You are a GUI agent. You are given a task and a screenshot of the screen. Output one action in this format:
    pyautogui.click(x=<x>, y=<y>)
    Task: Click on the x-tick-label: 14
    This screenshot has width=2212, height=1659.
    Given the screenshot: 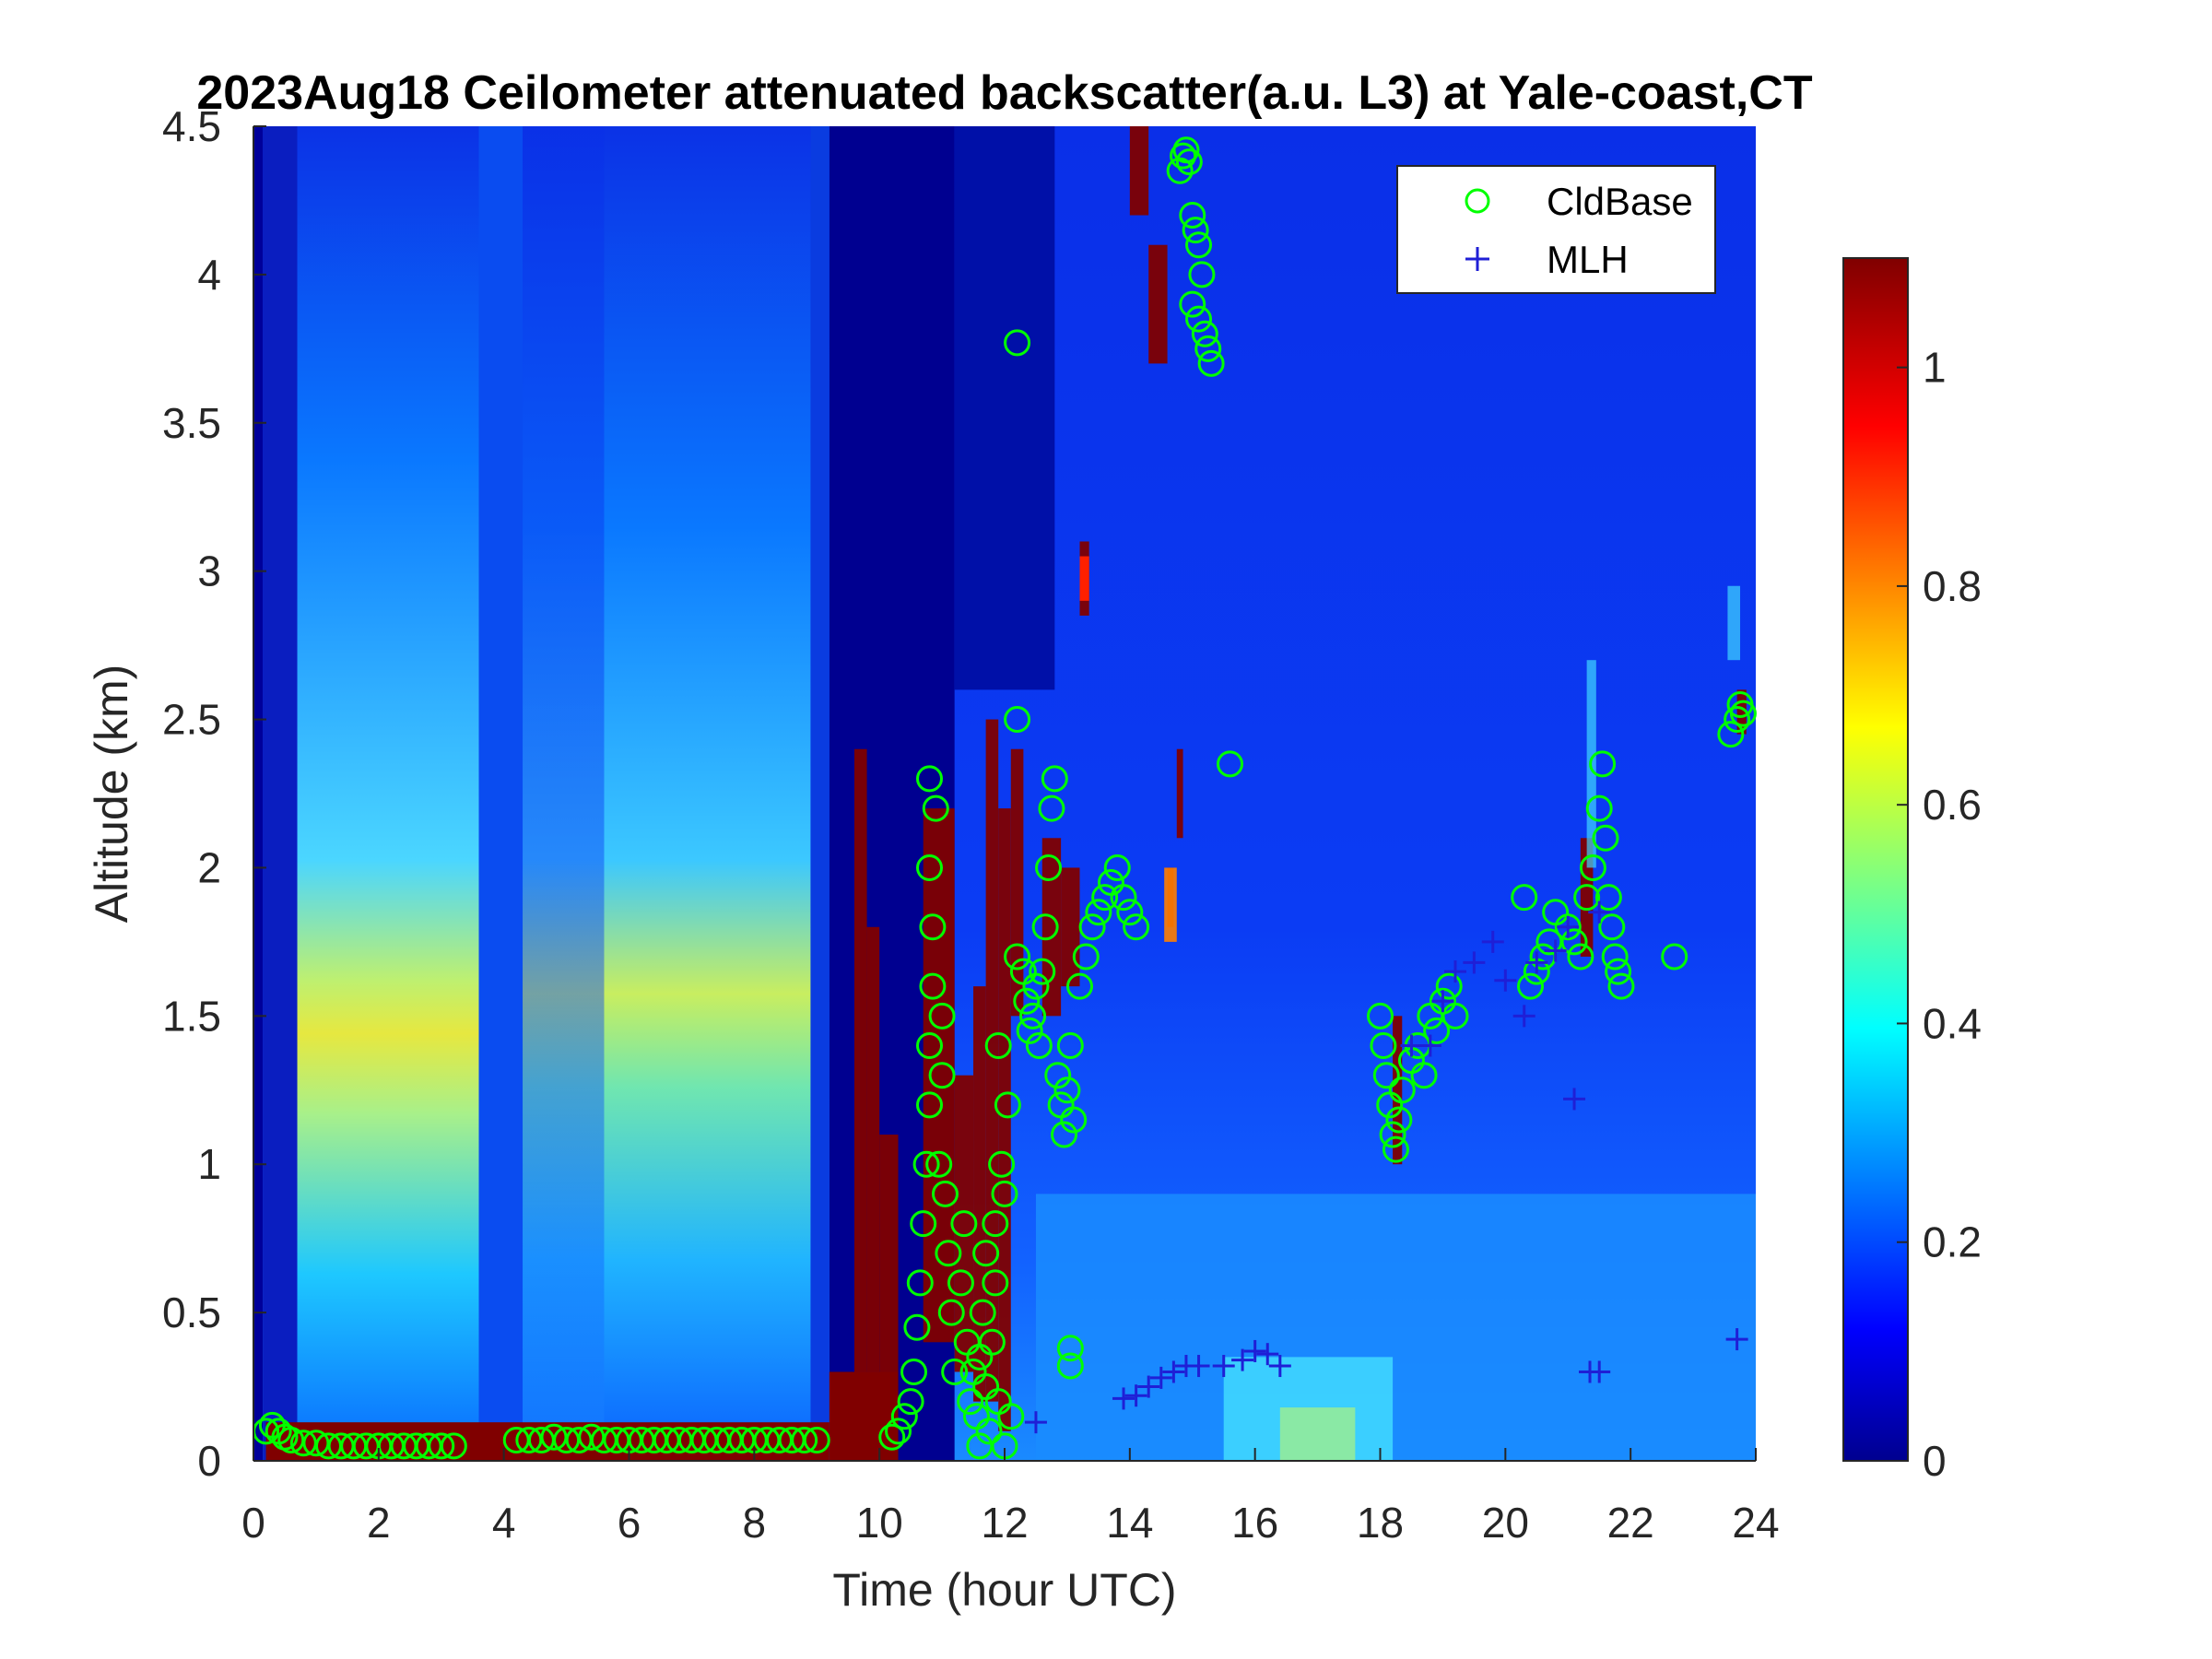 What is the action you would take?
    pyautogui.click(x=1129, y=1523)
    